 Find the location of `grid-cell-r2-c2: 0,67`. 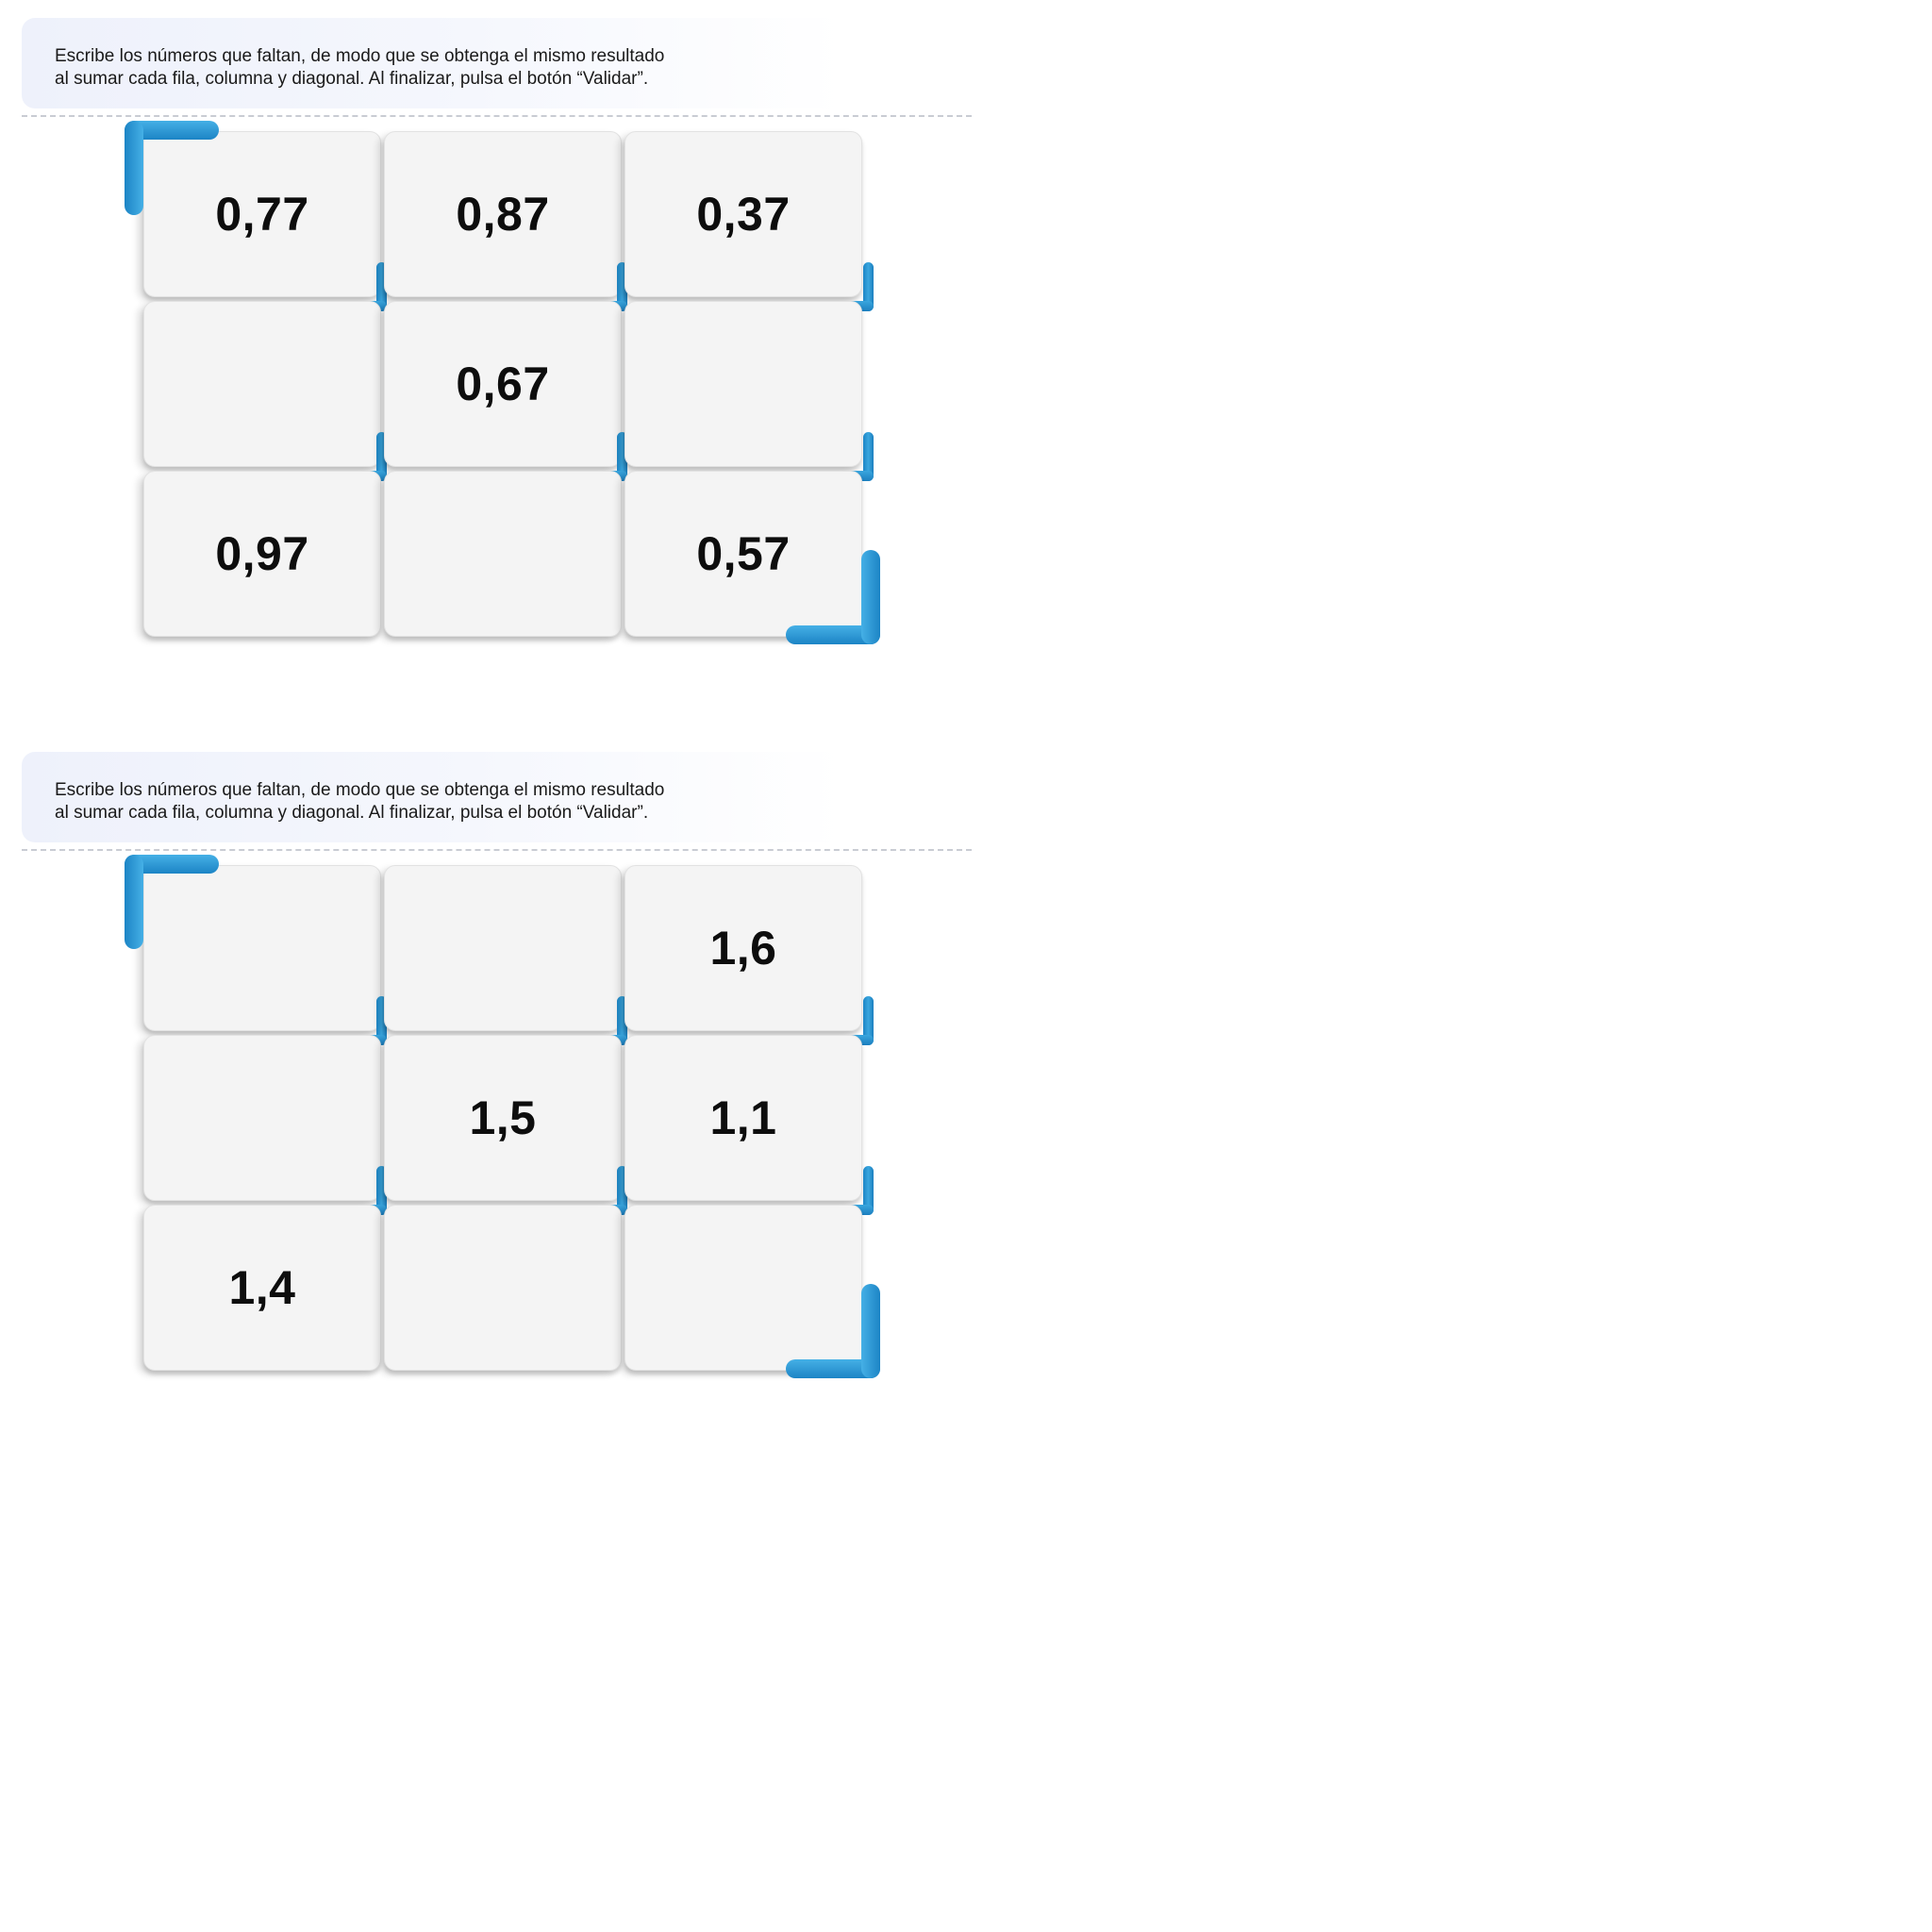

grid-cell-r2-c2: 0,67 is located at coordinates (503, 384).